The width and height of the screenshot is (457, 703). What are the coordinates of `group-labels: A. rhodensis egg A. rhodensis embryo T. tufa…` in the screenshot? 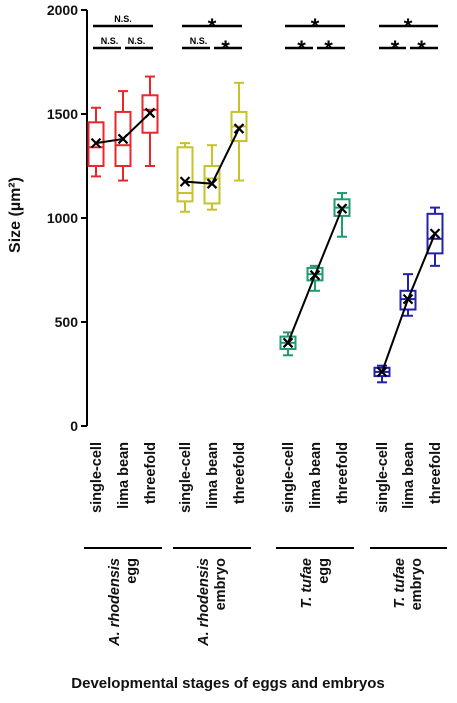 It's located at (265, 597).